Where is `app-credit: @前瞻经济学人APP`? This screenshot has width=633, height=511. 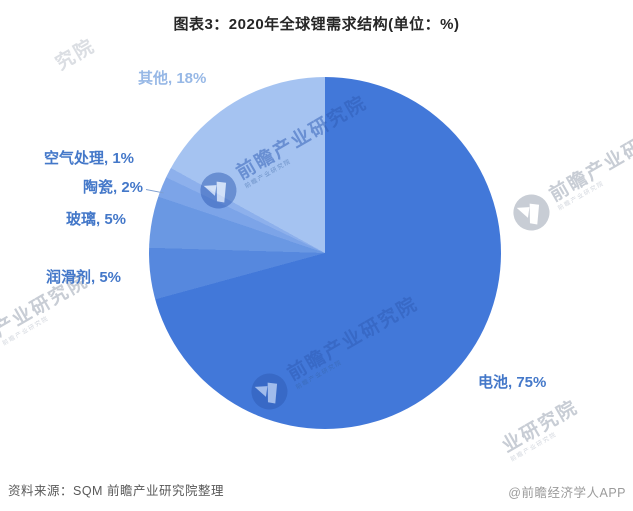 app-credit: @前瞻经济学人APP is located at coordinates (567, 493).